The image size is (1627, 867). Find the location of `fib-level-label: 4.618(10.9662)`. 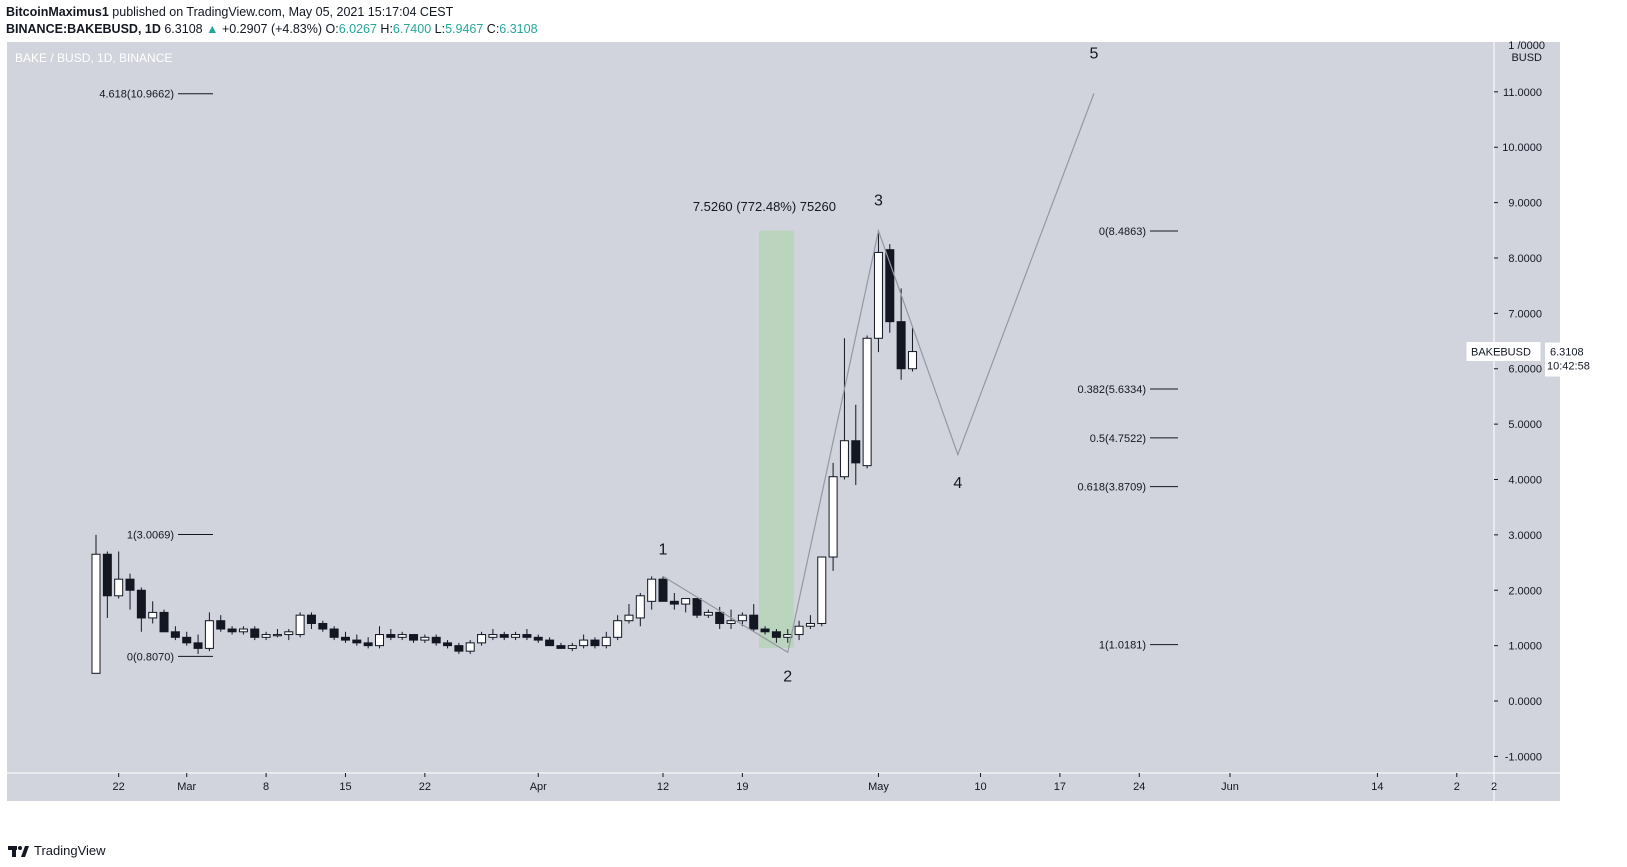

fib-level-label: 4.618(10.9662) is located at coordinates (136, 95).